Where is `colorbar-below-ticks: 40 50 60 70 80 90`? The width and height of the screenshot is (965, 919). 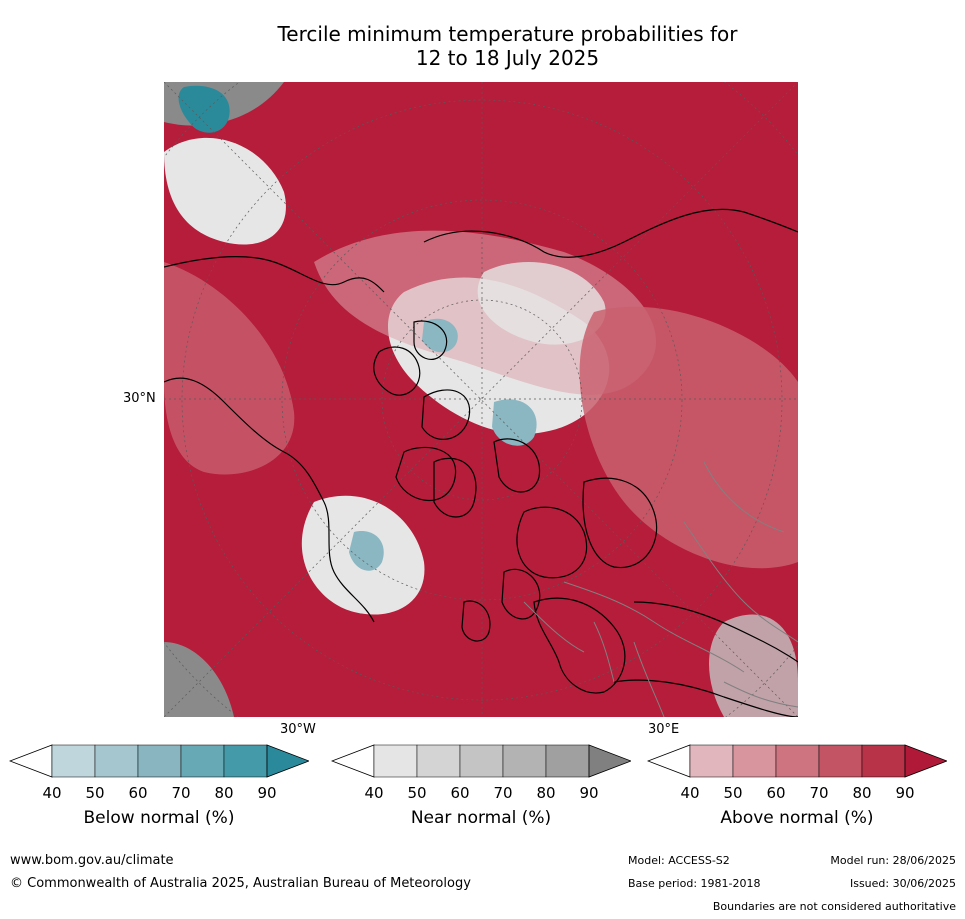
colorbar-below-ticks: 40 50 60 70 80 90 is located at coordinates (159, 794).